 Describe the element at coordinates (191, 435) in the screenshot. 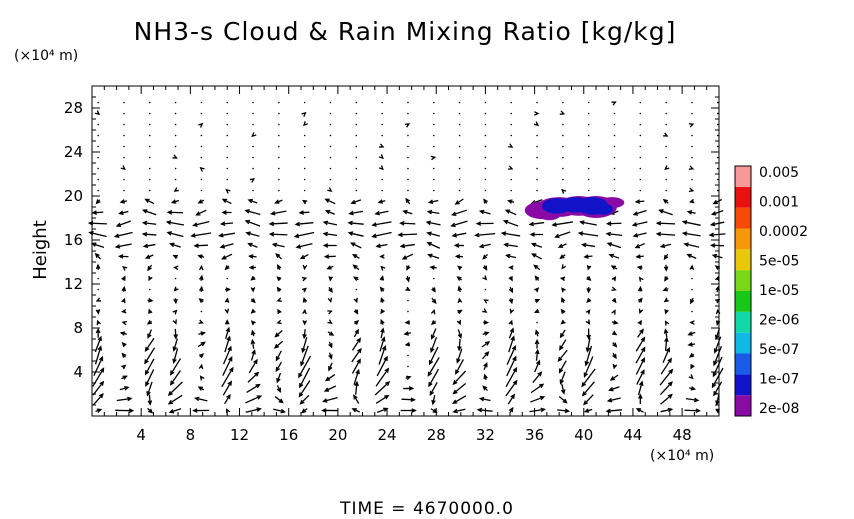

I see `x-tick-label: 8` at that location.